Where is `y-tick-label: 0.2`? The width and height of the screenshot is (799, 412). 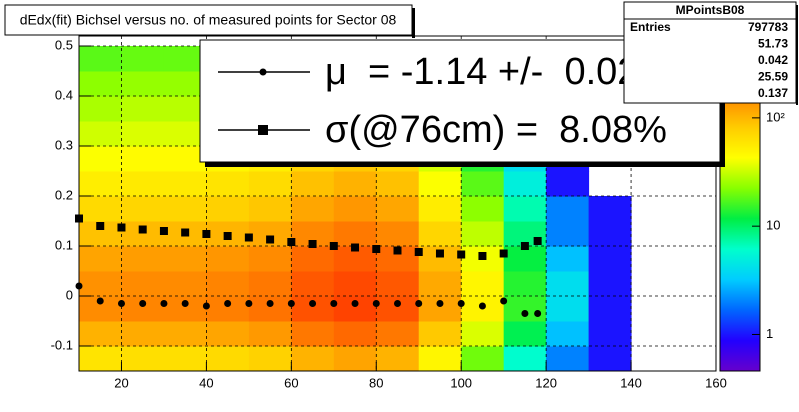
y-tick-label: 0.2 is located at coordinates (64, 194).